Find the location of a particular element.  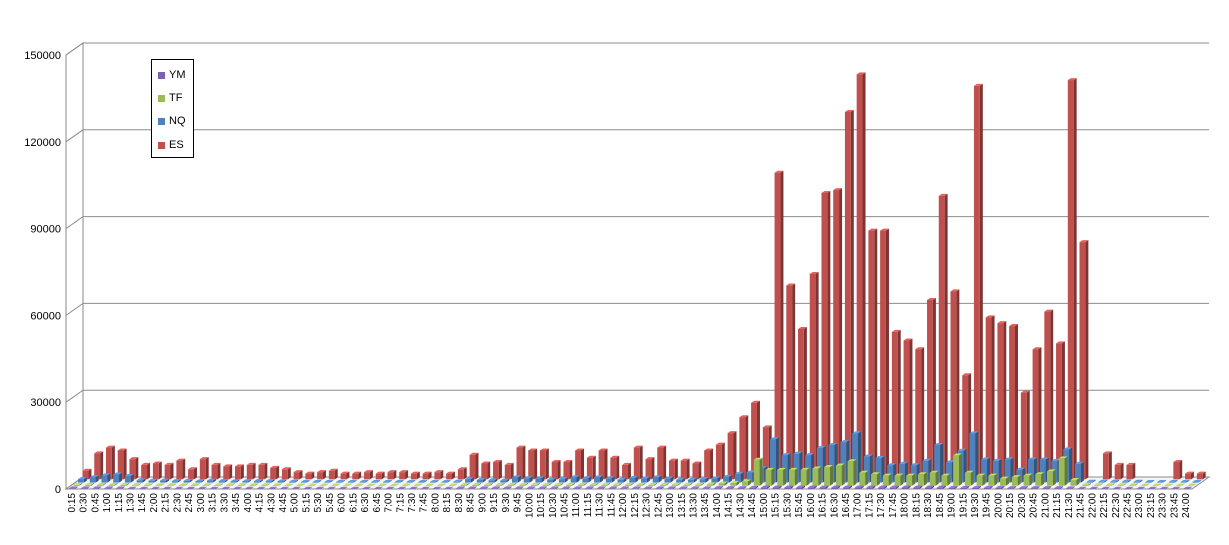

x-tick-label: 23:15 is located at coordinates (1151, 505).